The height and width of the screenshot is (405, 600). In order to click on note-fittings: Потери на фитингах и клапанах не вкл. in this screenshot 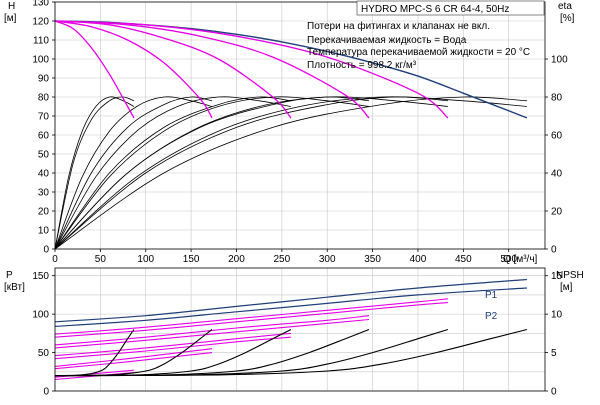, I will do `click(398, 26)`.